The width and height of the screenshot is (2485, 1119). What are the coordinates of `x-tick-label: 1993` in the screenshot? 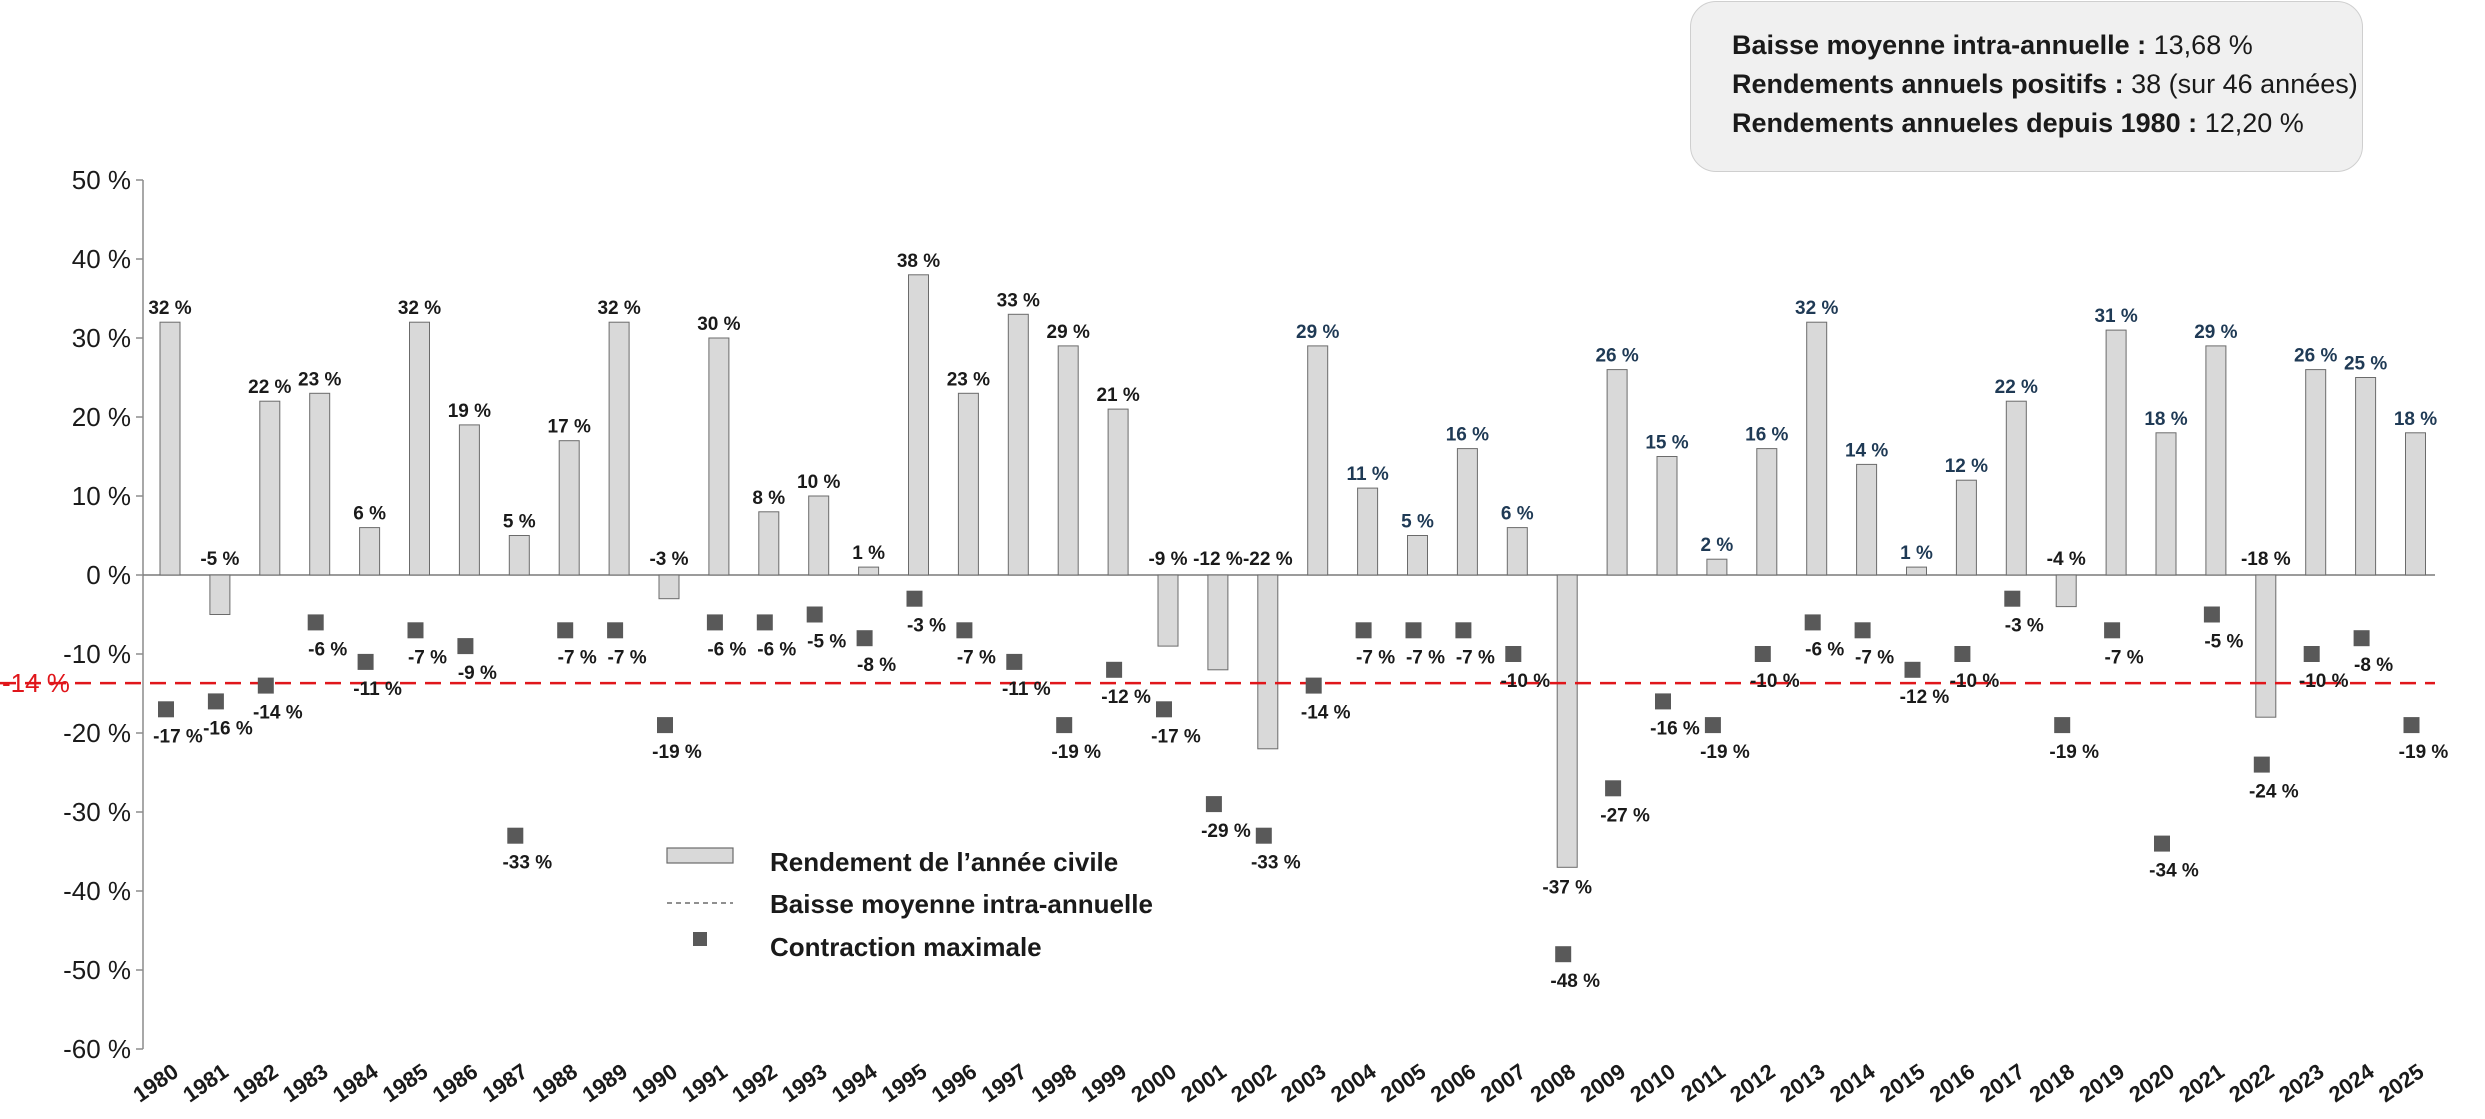 It's located at (804, 1083).